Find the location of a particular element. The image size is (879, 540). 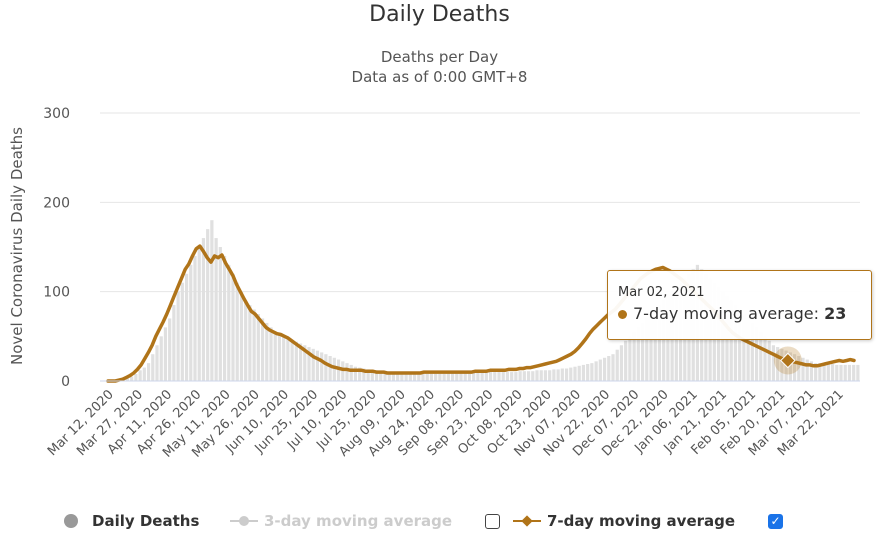

legend-daily-label: Daily Deaths is located at coordinates (146, 521).